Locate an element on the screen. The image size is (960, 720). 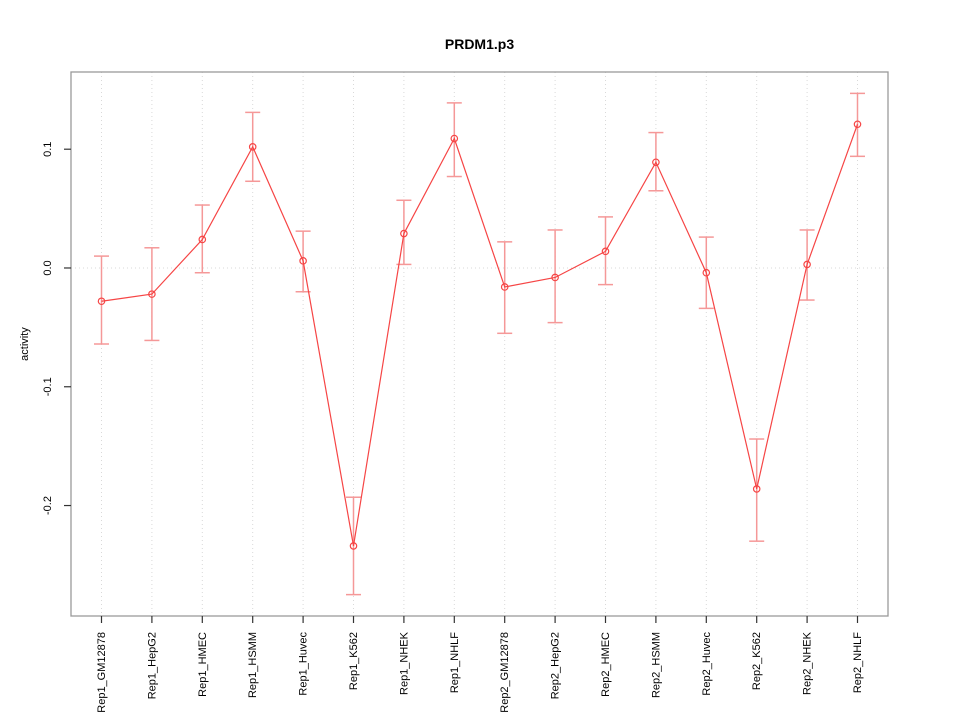
x-tick-label: Rep2_K562 is located at coordinates (757, 661).